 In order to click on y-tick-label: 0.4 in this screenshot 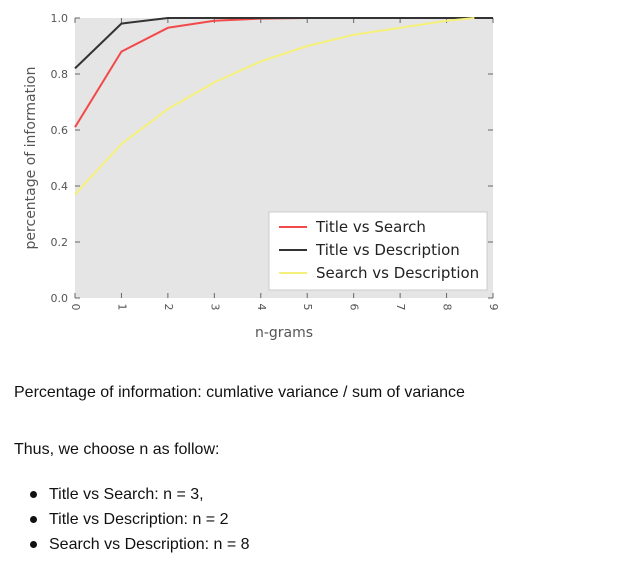, I will do `click(60, 186)`.